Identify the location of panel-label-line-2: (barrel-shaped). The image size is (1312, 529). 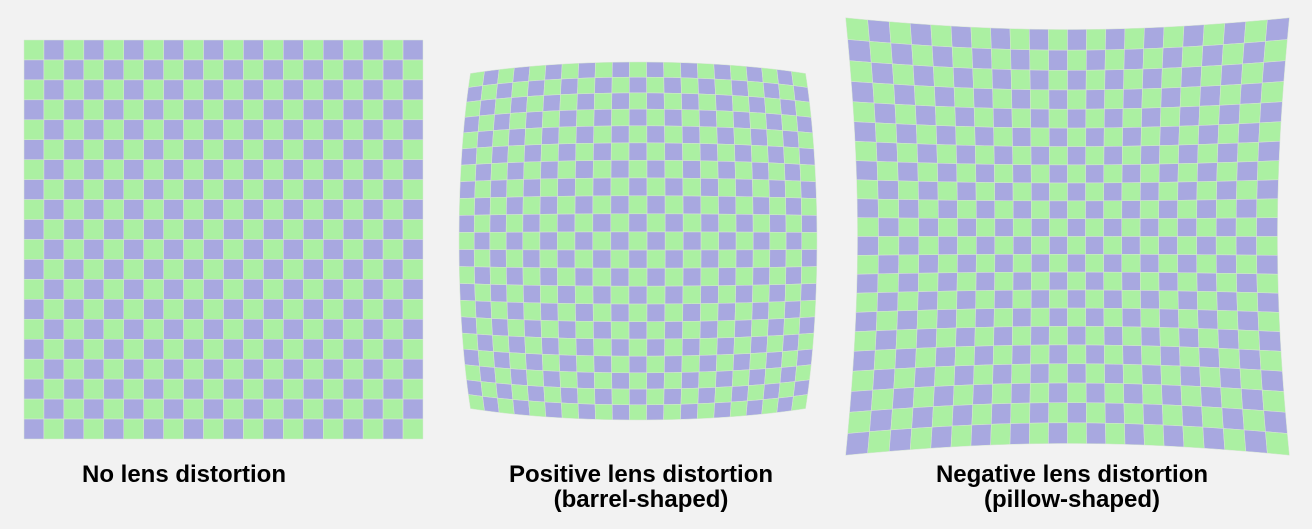
(641, 499).